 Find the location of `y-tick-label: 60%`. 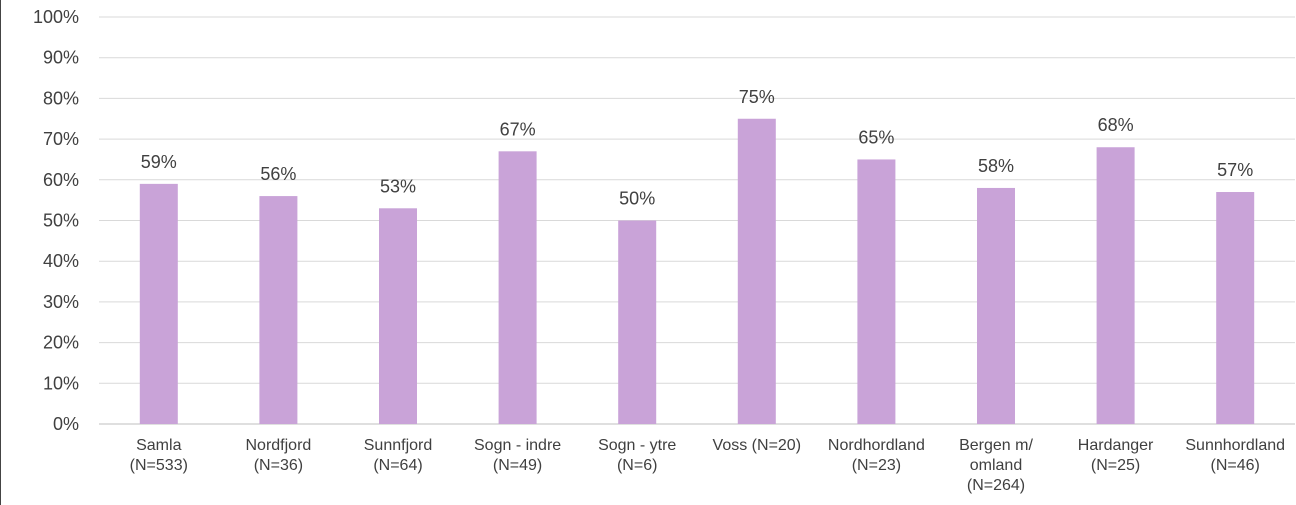

y-tick-label: 60% is located at coordinates (61, 180).